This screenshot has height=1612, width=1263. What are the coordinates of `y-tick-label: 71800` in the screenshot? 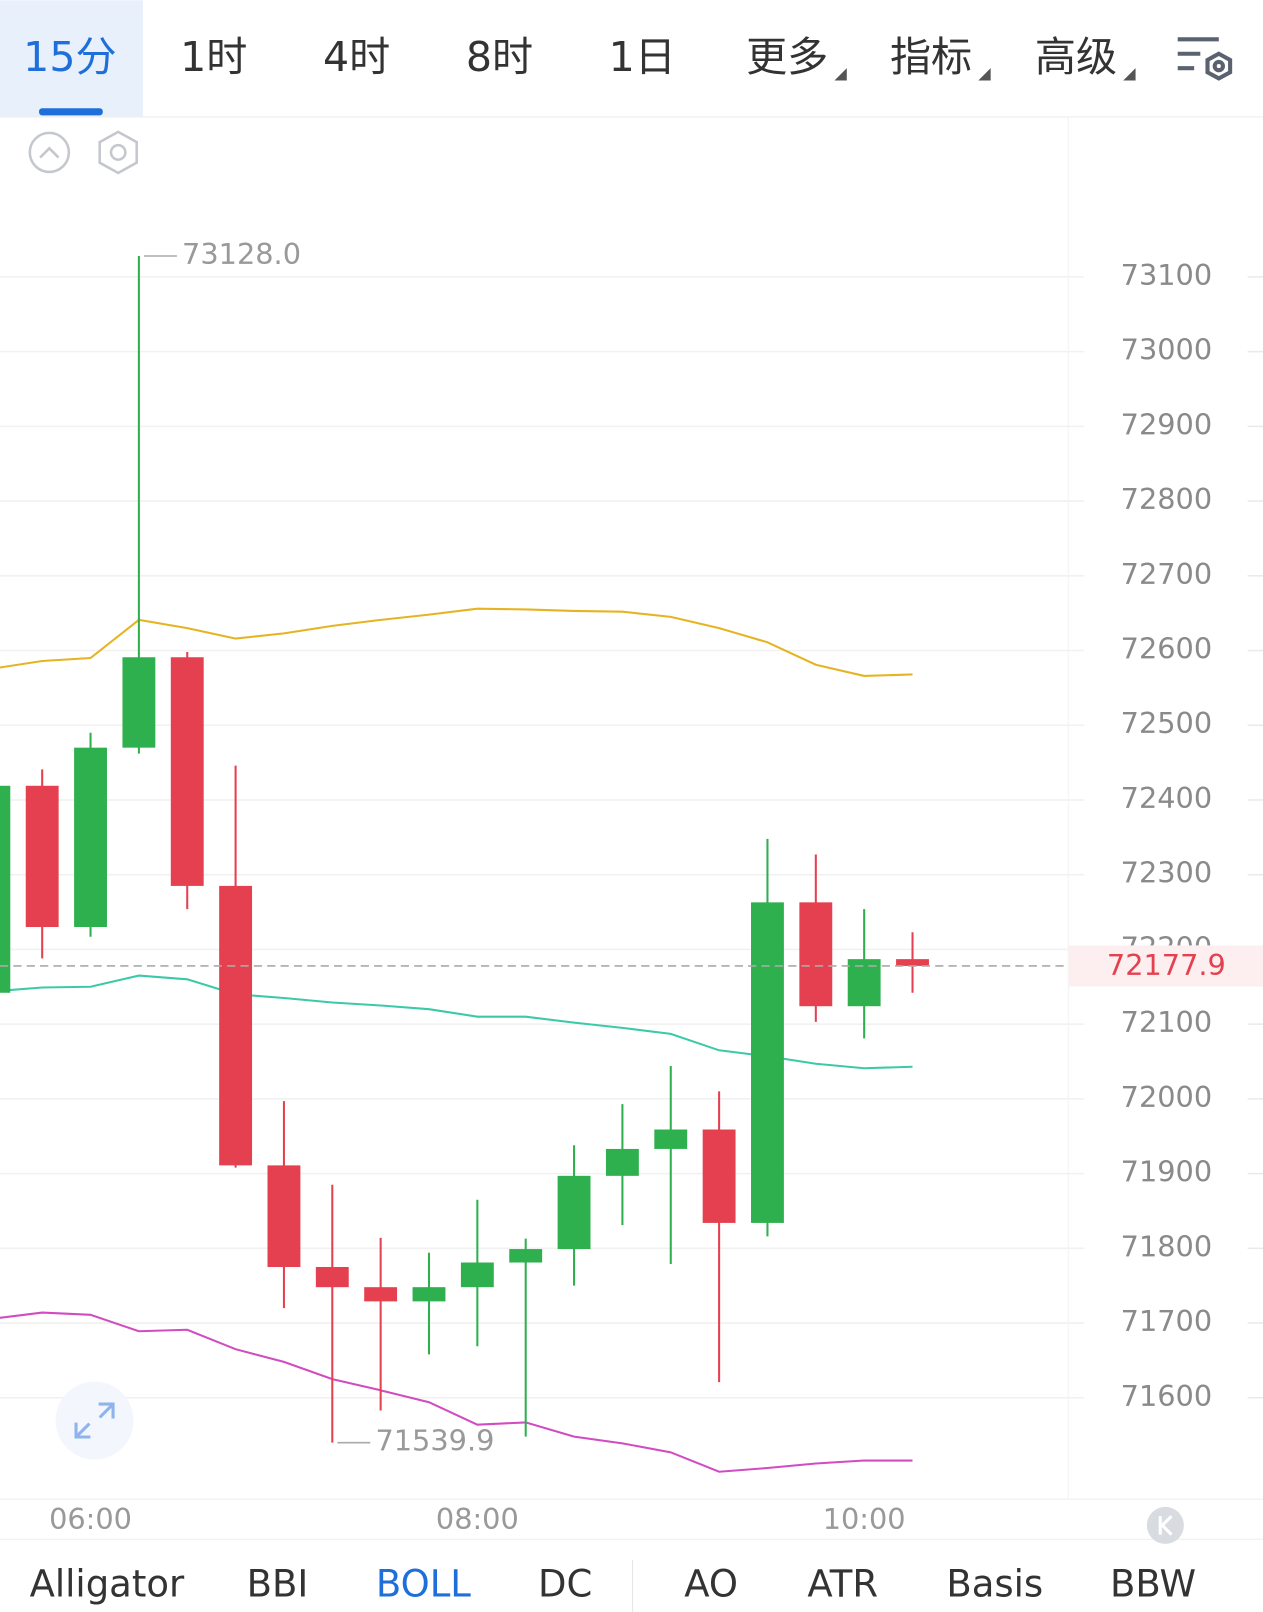 It's located at (1167, 1246).